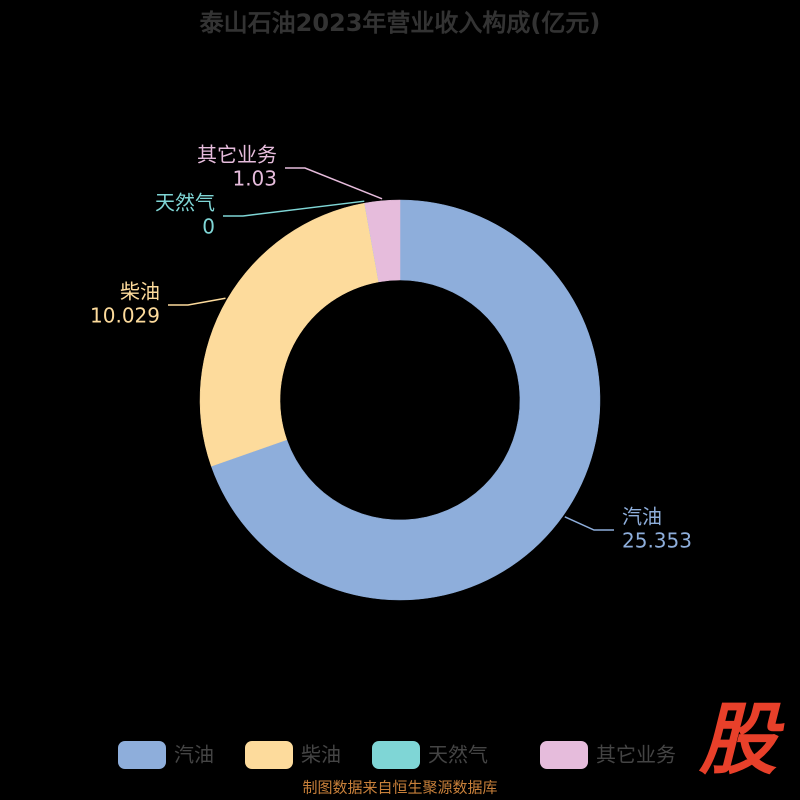 This screenshot has width=800, height=800. What do you see at coordinates (642, 517) in the screenshot?
I see `slice-label: 汽油` at bounding box center [642, 517].